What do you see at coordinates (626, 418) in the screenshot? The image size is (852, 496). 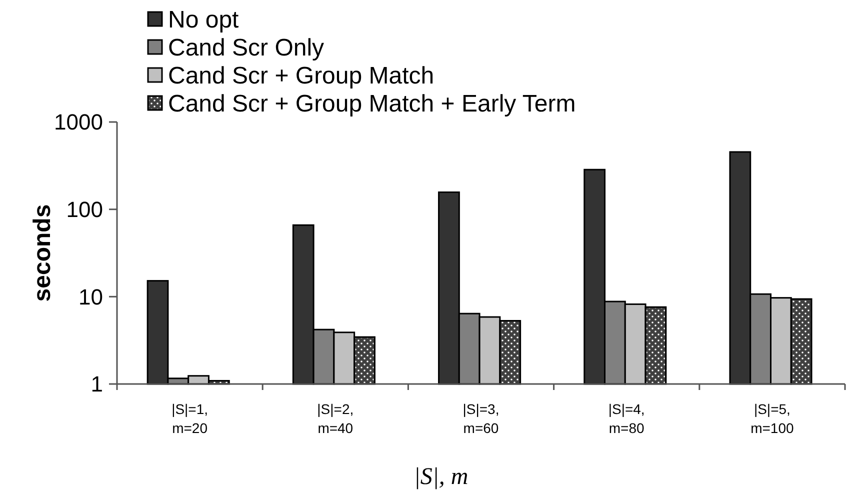 I see `x-tick-label: |S|=4, m=80` at bounding box center [626, 418].